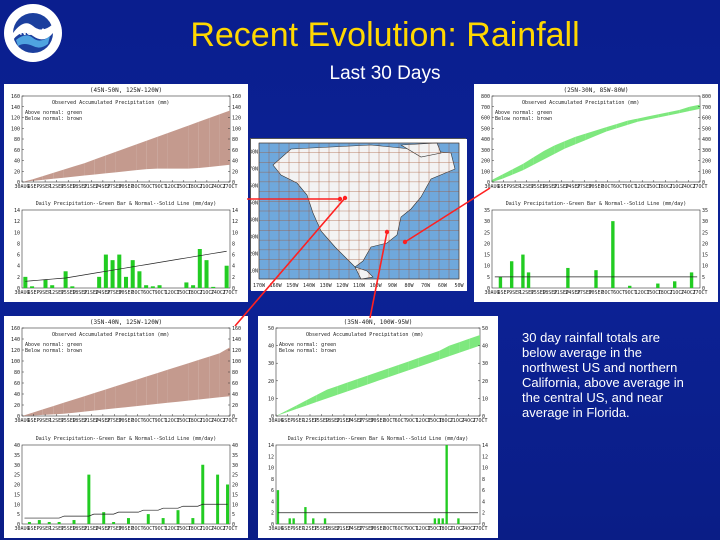 Image resolution: width=720 pixels, height=540 pixels. I want to click on daily-x-tick-label: 30SEP, so click(125, 529).